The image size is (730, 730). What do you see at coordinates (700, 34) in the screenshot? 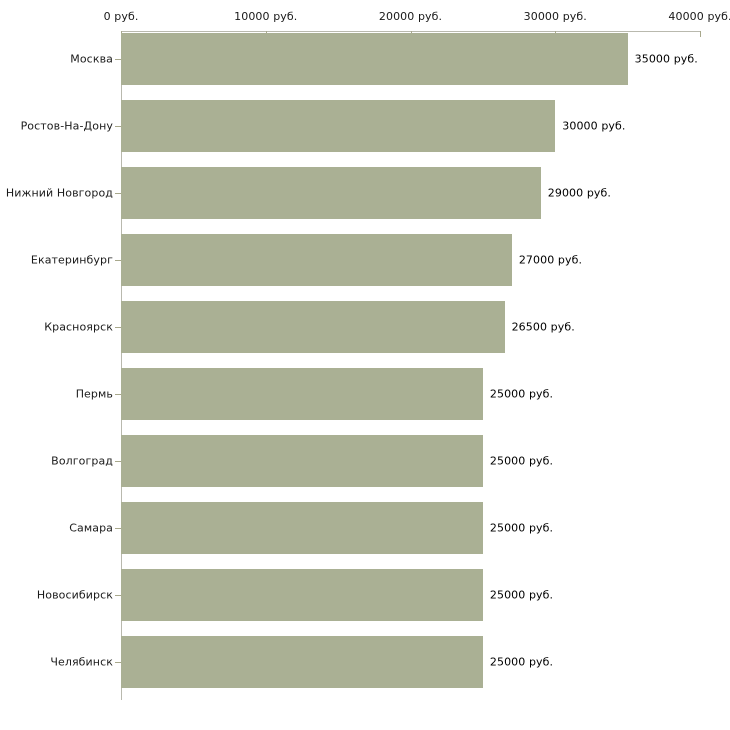
I see `x-axis-tick` at bounding box center [700, 34].